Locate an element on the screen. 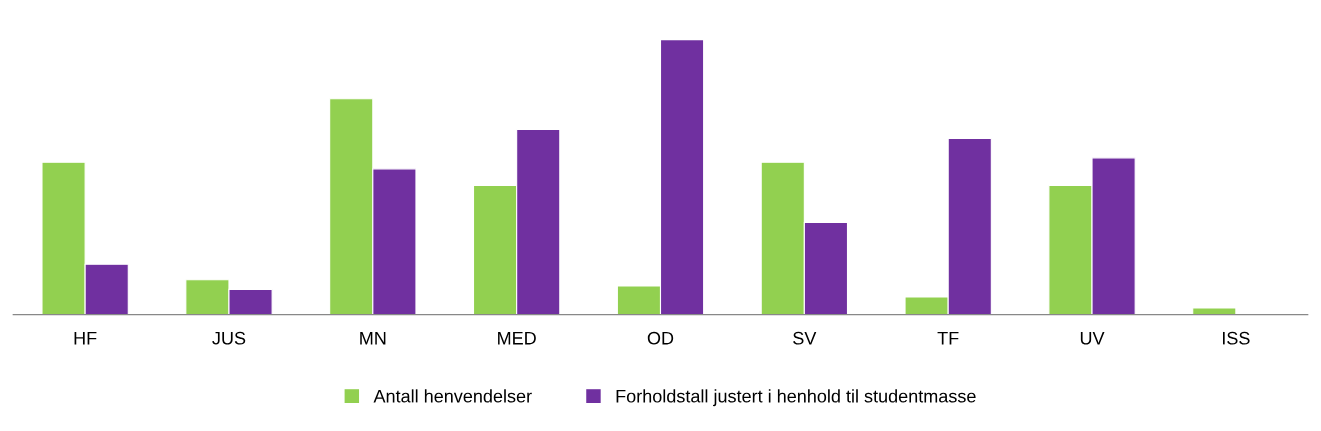  x-tick-label: ISS is located at coordinates (1236, 338).